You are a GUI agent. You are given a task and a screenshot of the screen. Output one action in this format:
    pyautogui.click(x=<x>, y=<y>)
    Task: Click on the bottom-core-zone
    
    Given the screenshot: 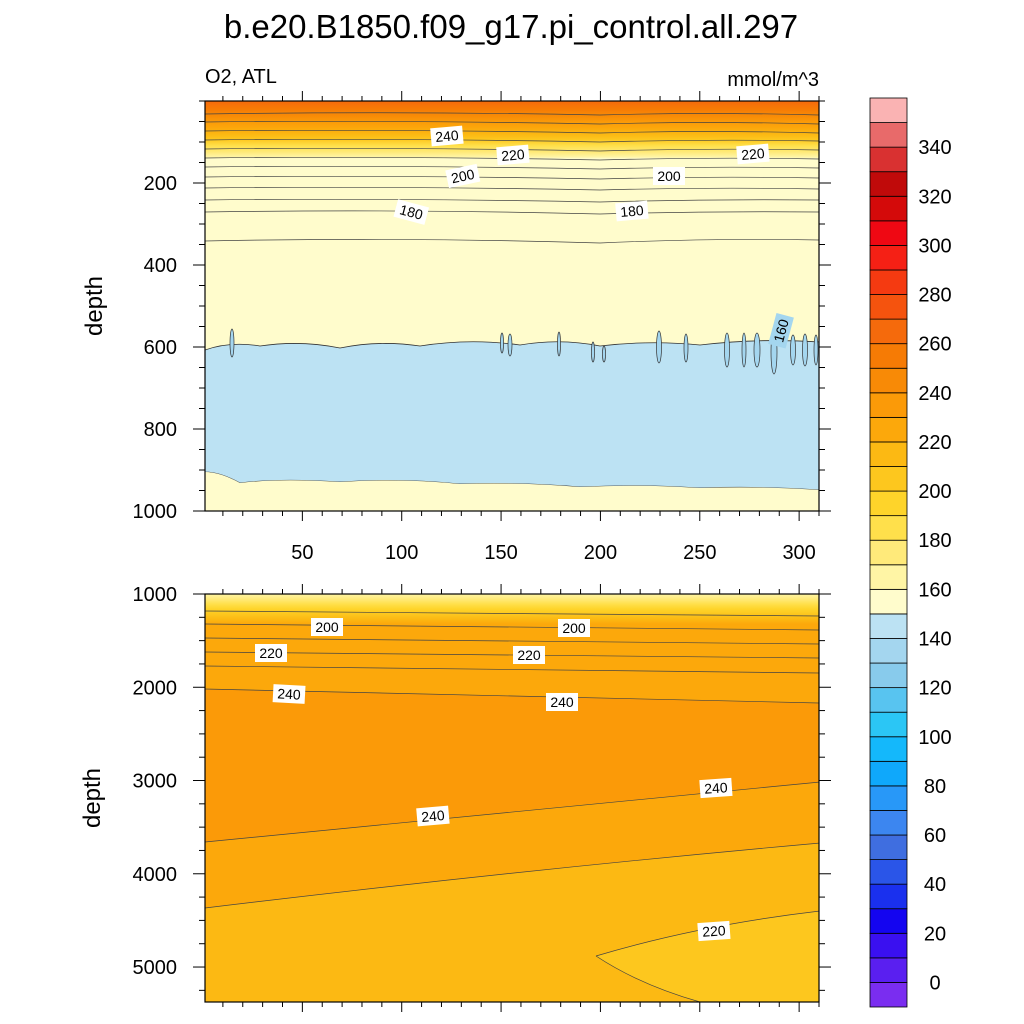 What is the action you would take?
    pyautogui.click(x=707, y=956)
    